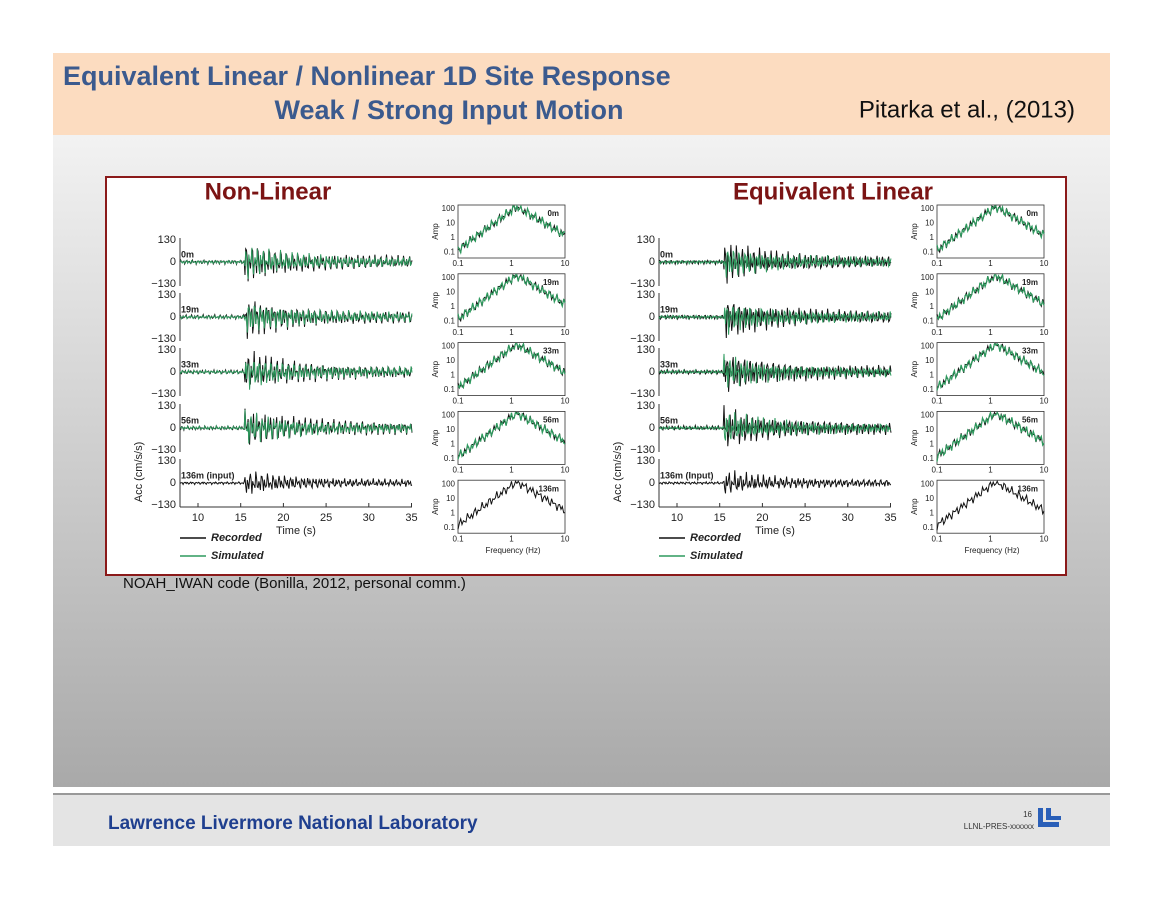  I want to click on recorded-trace, so click(775, 482).